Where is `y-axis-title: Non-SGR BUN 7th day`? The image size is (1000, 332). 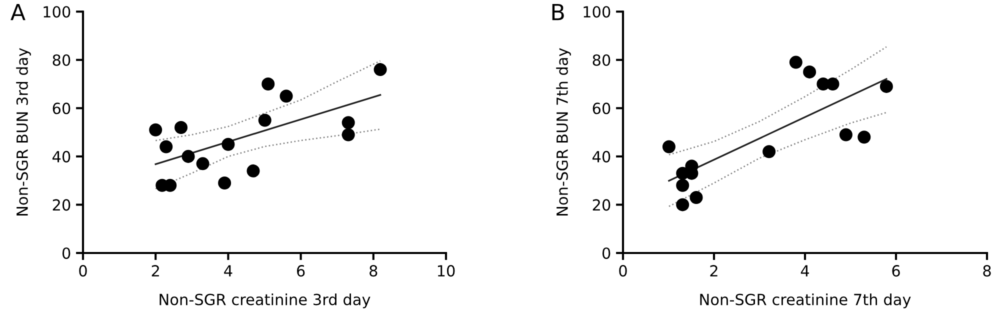
y-axis-title: Non-SGR BUN 7th day is located at coordinates (563, 132).